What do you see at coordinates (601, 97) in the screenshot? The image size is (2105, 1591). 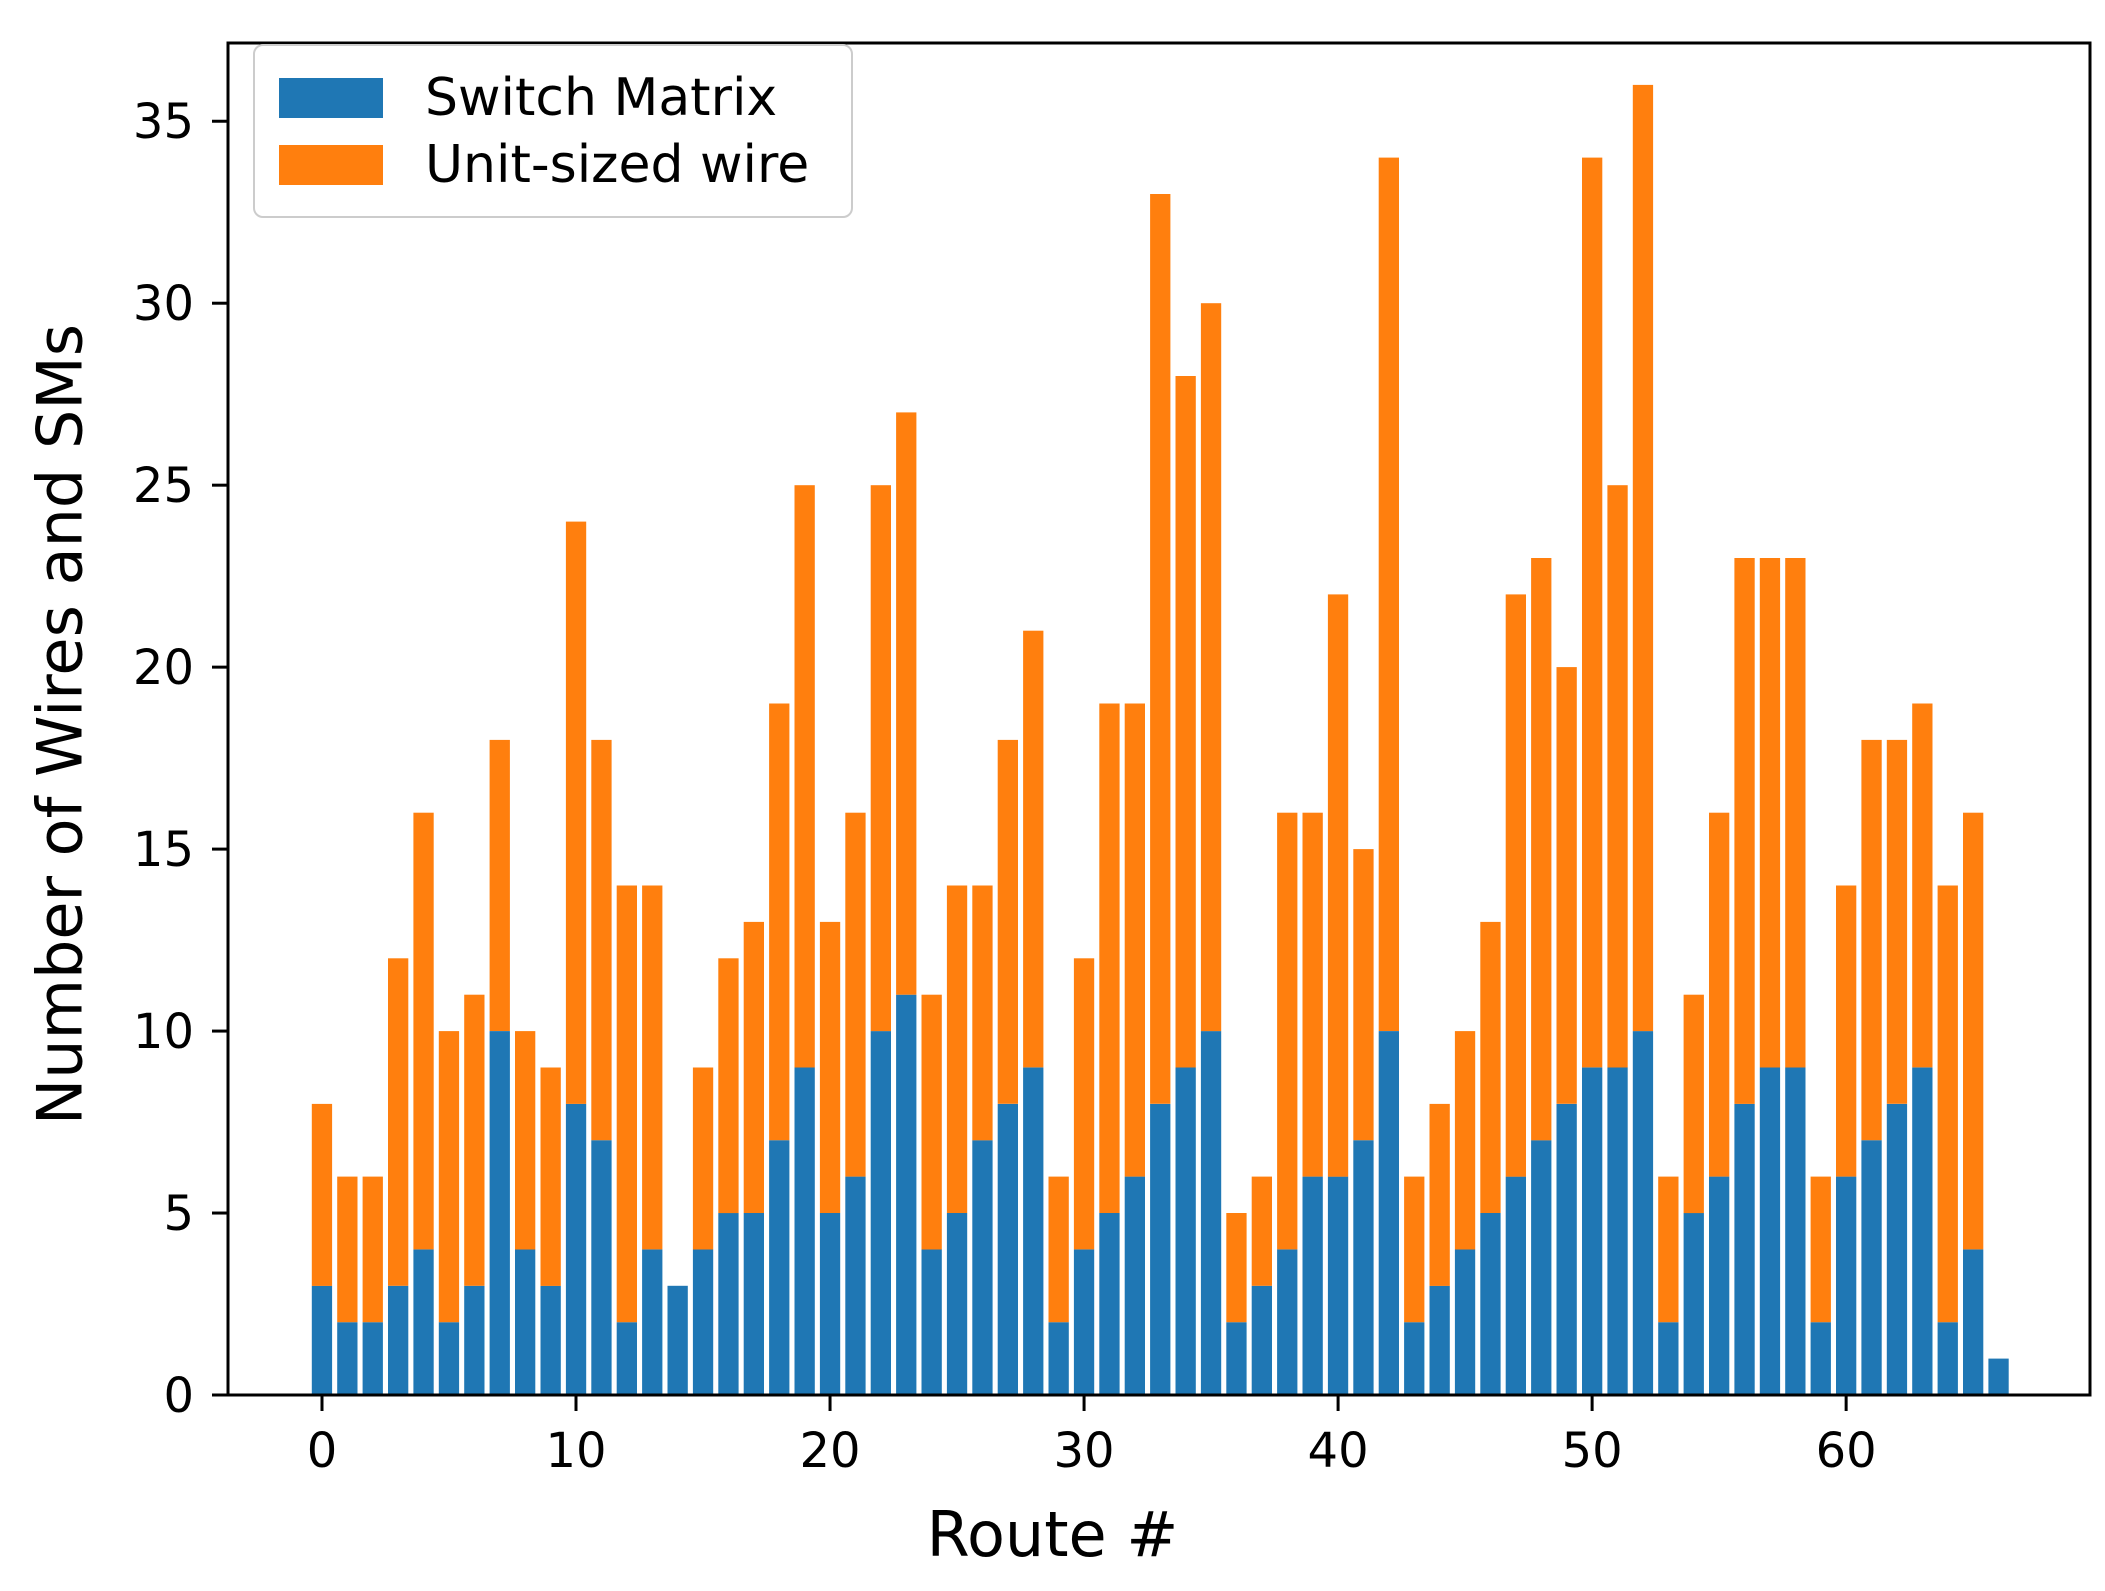 I see `legend-label-switch-matrix: Switch Matrix` at bounding box center [601, 97].